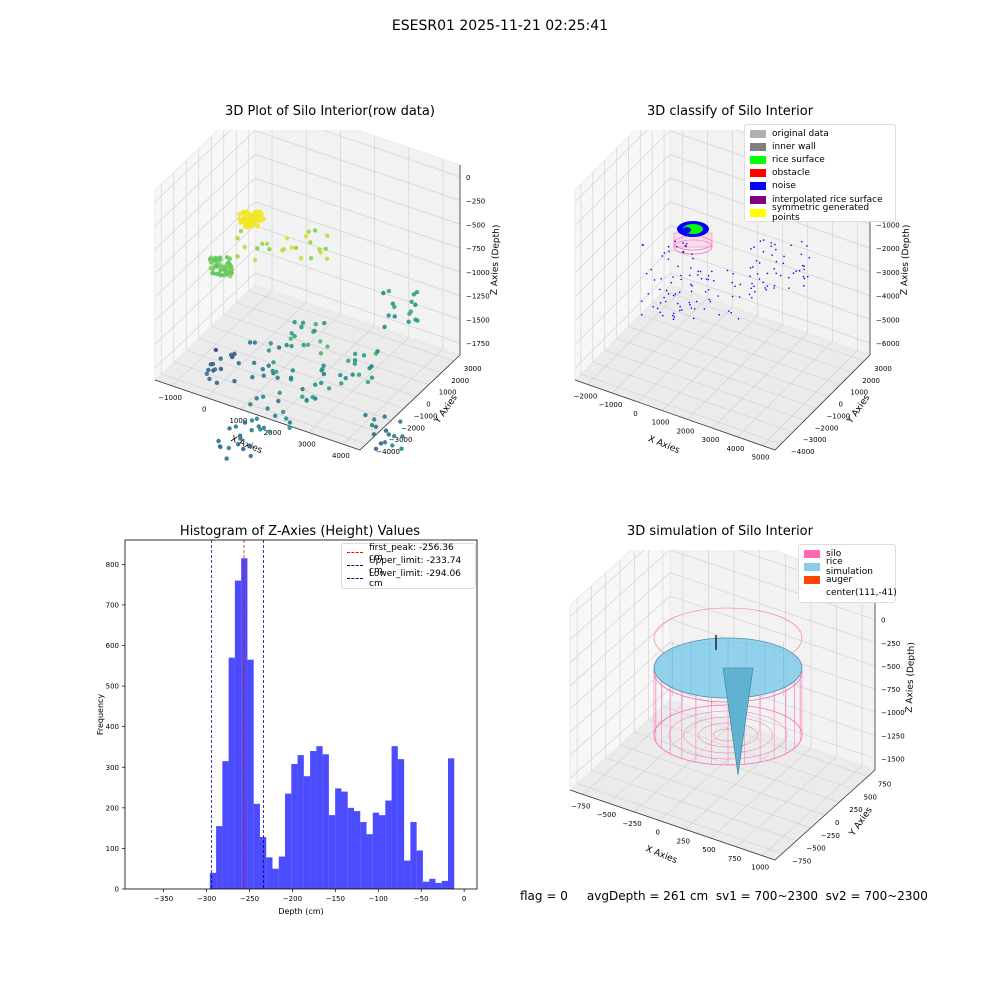 This screenshot has width=1000, height=1000. Describe the element at coordinates (112, 808) in the screenshot. I see `plot3-y-tick-label: 200` at that location.